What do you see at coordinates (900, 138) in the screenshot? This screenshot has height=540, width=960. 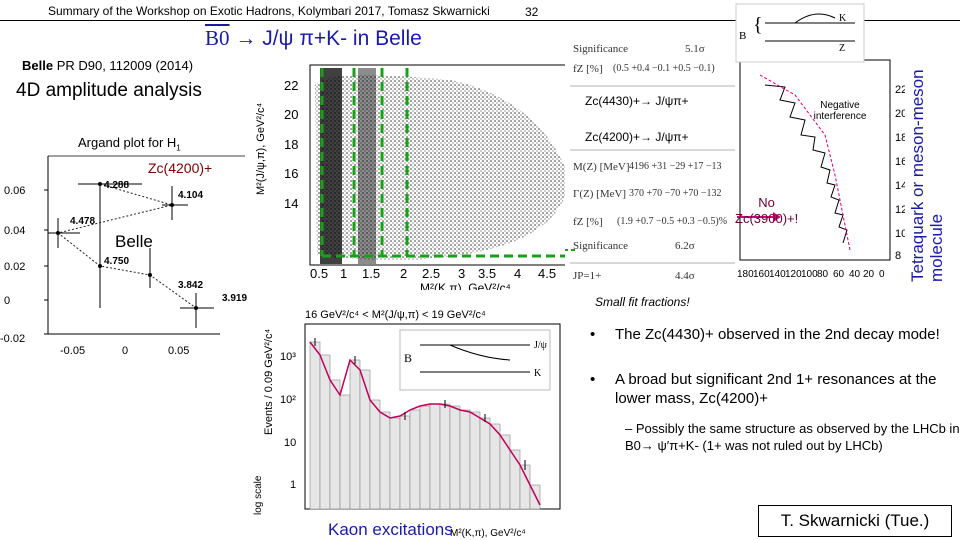 I see `projection-ytick-label: 18` at bounding box center [900, 138].